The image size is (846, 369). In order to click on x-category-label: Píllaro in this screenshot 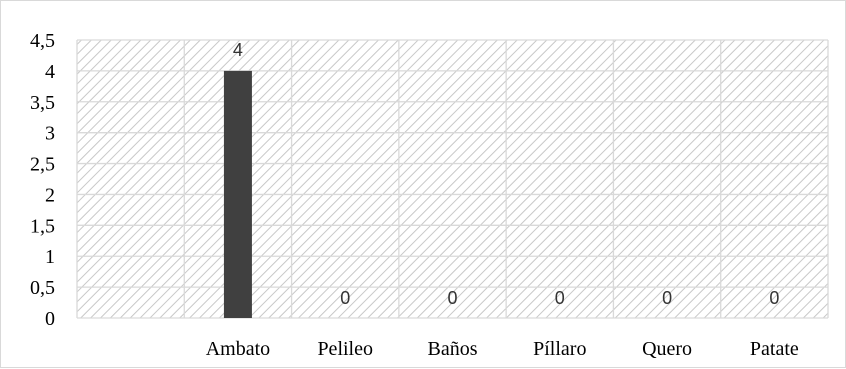, I will do `click(559, 349)`.